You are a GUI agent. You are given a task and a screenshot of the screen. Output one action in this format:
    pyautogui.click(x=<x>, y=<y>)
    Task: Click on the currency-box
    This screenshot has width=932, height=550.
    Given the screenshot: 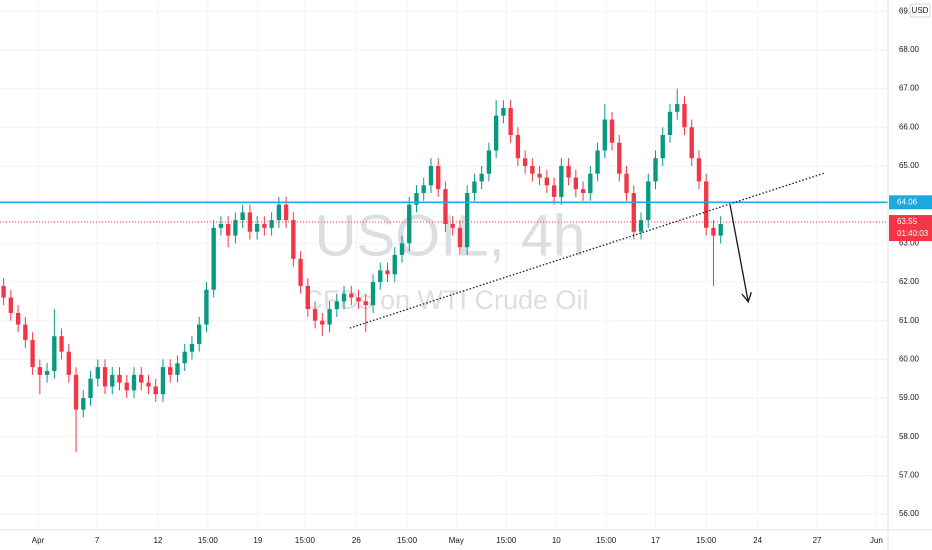 What is the action you would take?
    pyautogui.click(x=920, y=10)
    